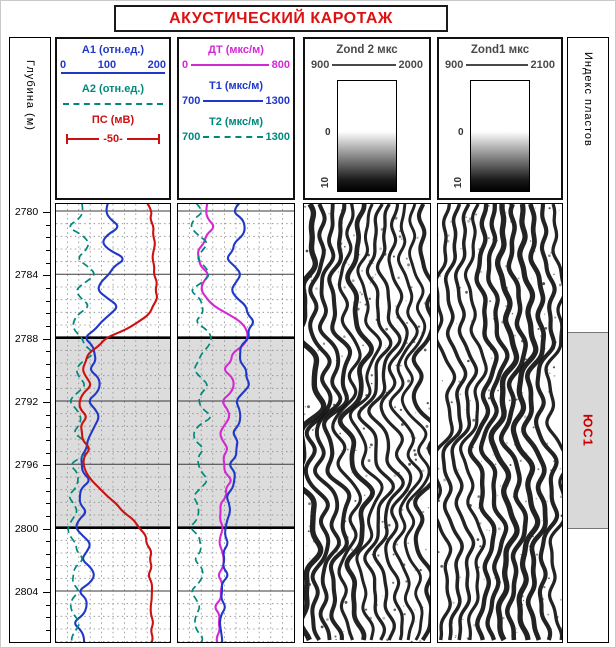 This screenshot has width=616, height=648. Describe the element at coordinates (236, 122) in the screenshot. I see `t2-curve-label: Т2 (мкс/м)` at that location.